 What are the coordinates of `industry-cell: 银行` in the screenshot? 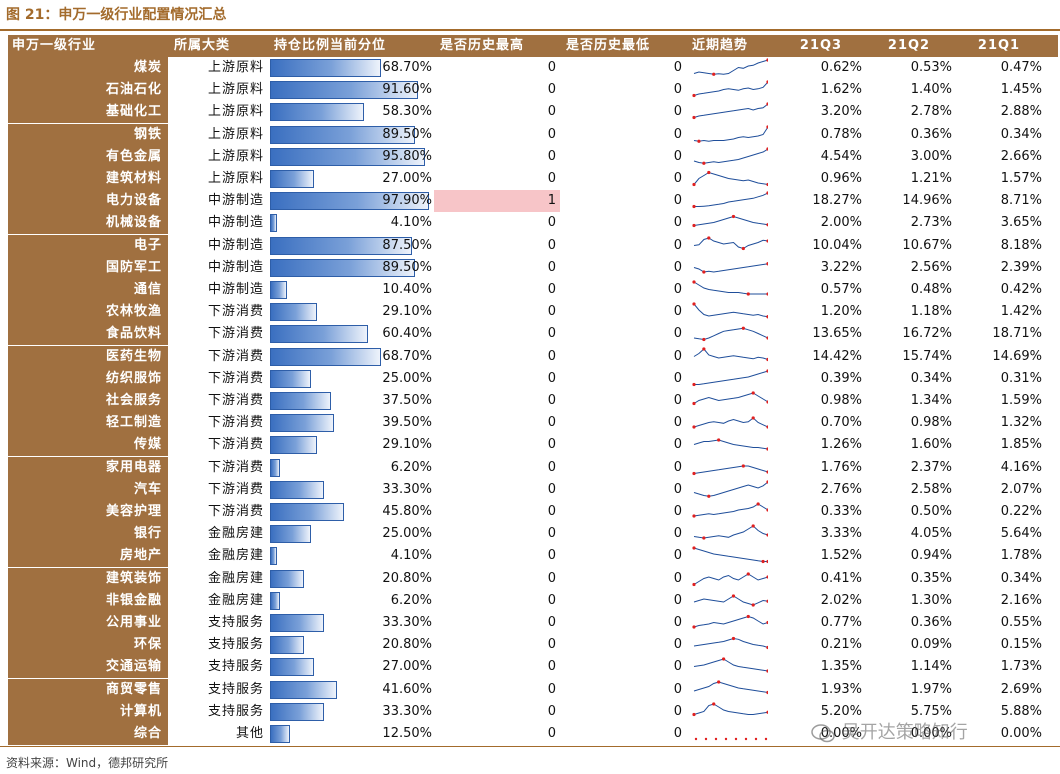 It's located at (88, 534).